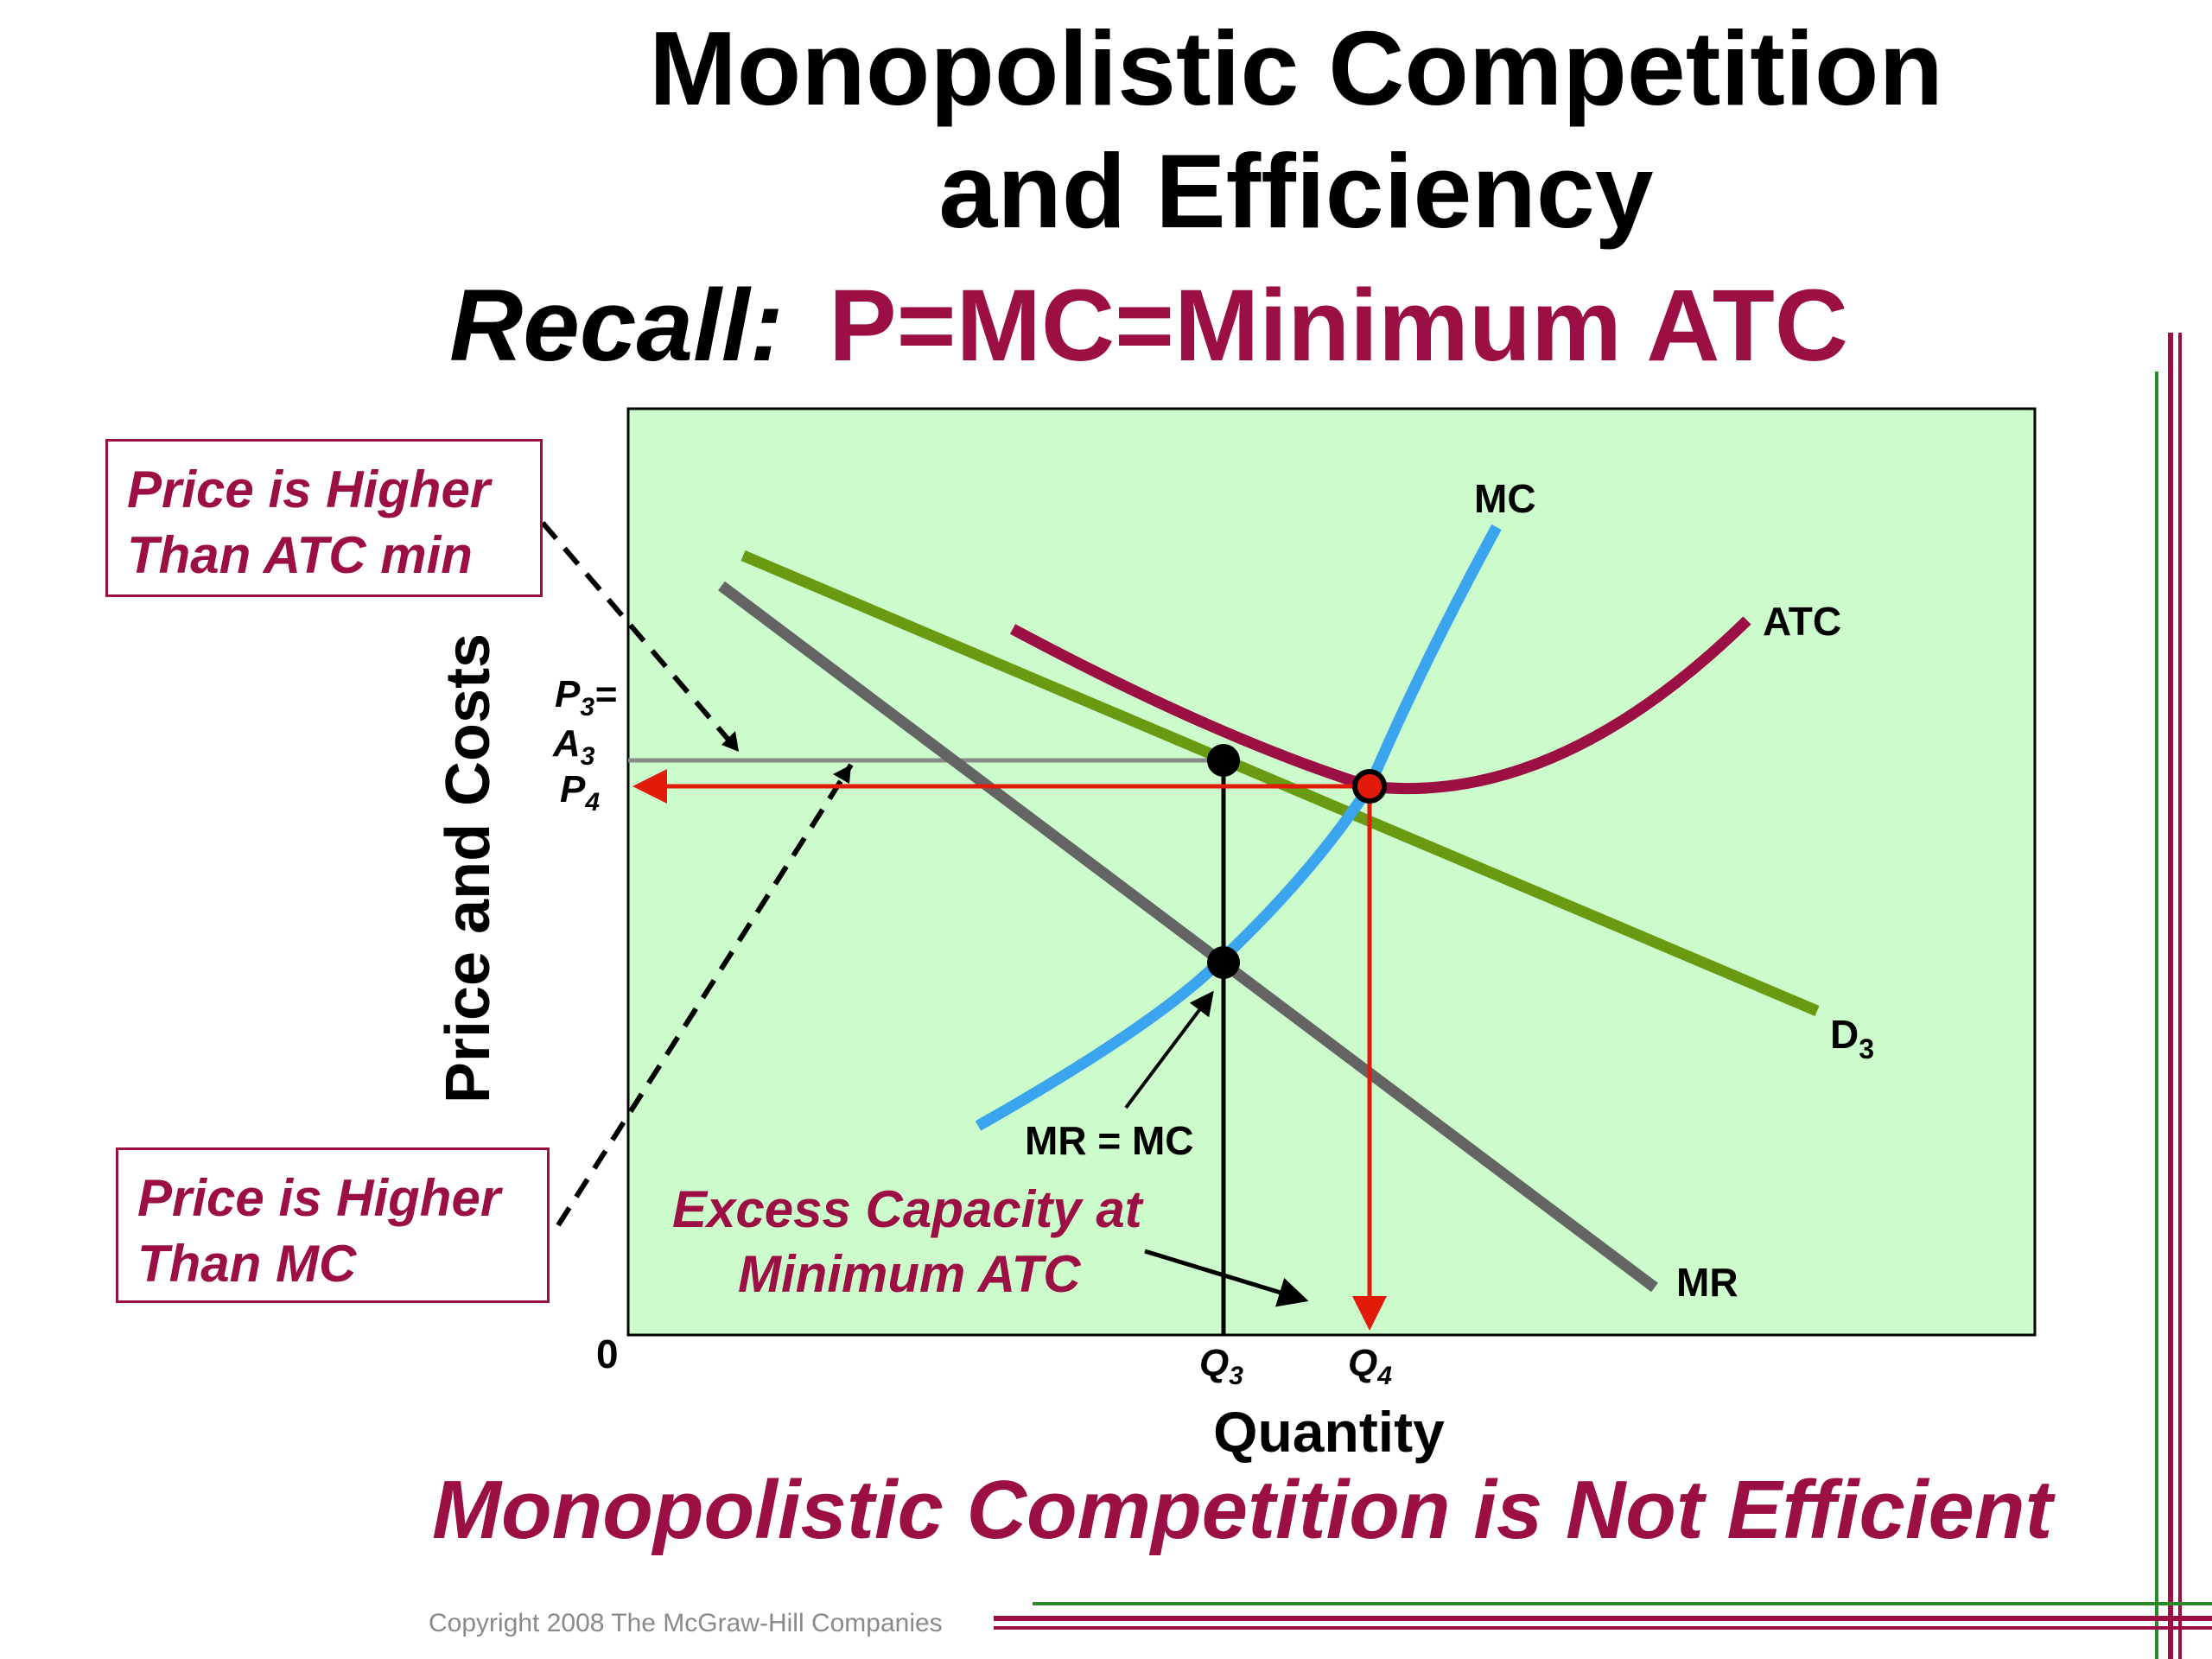 The height and width of the screenshot is (1659, 2212). What do you see at coordinates (568, 694) in the screenshot?
I see `p3-letter: P` at bounding box center [568, 694].